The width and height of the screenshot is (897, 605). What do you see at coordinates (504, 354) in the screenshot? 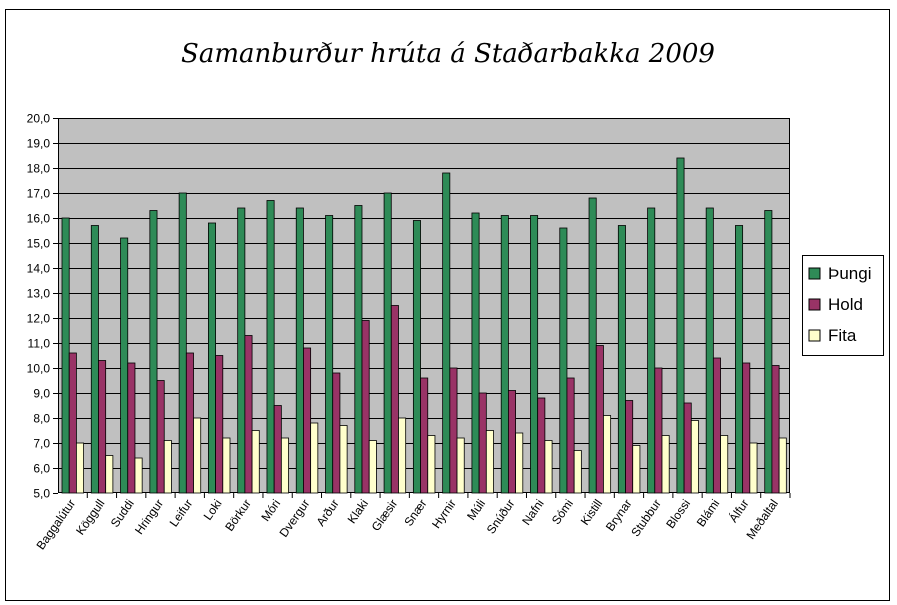
I see `bar-þungi-15` at bounding box center [504, 354].